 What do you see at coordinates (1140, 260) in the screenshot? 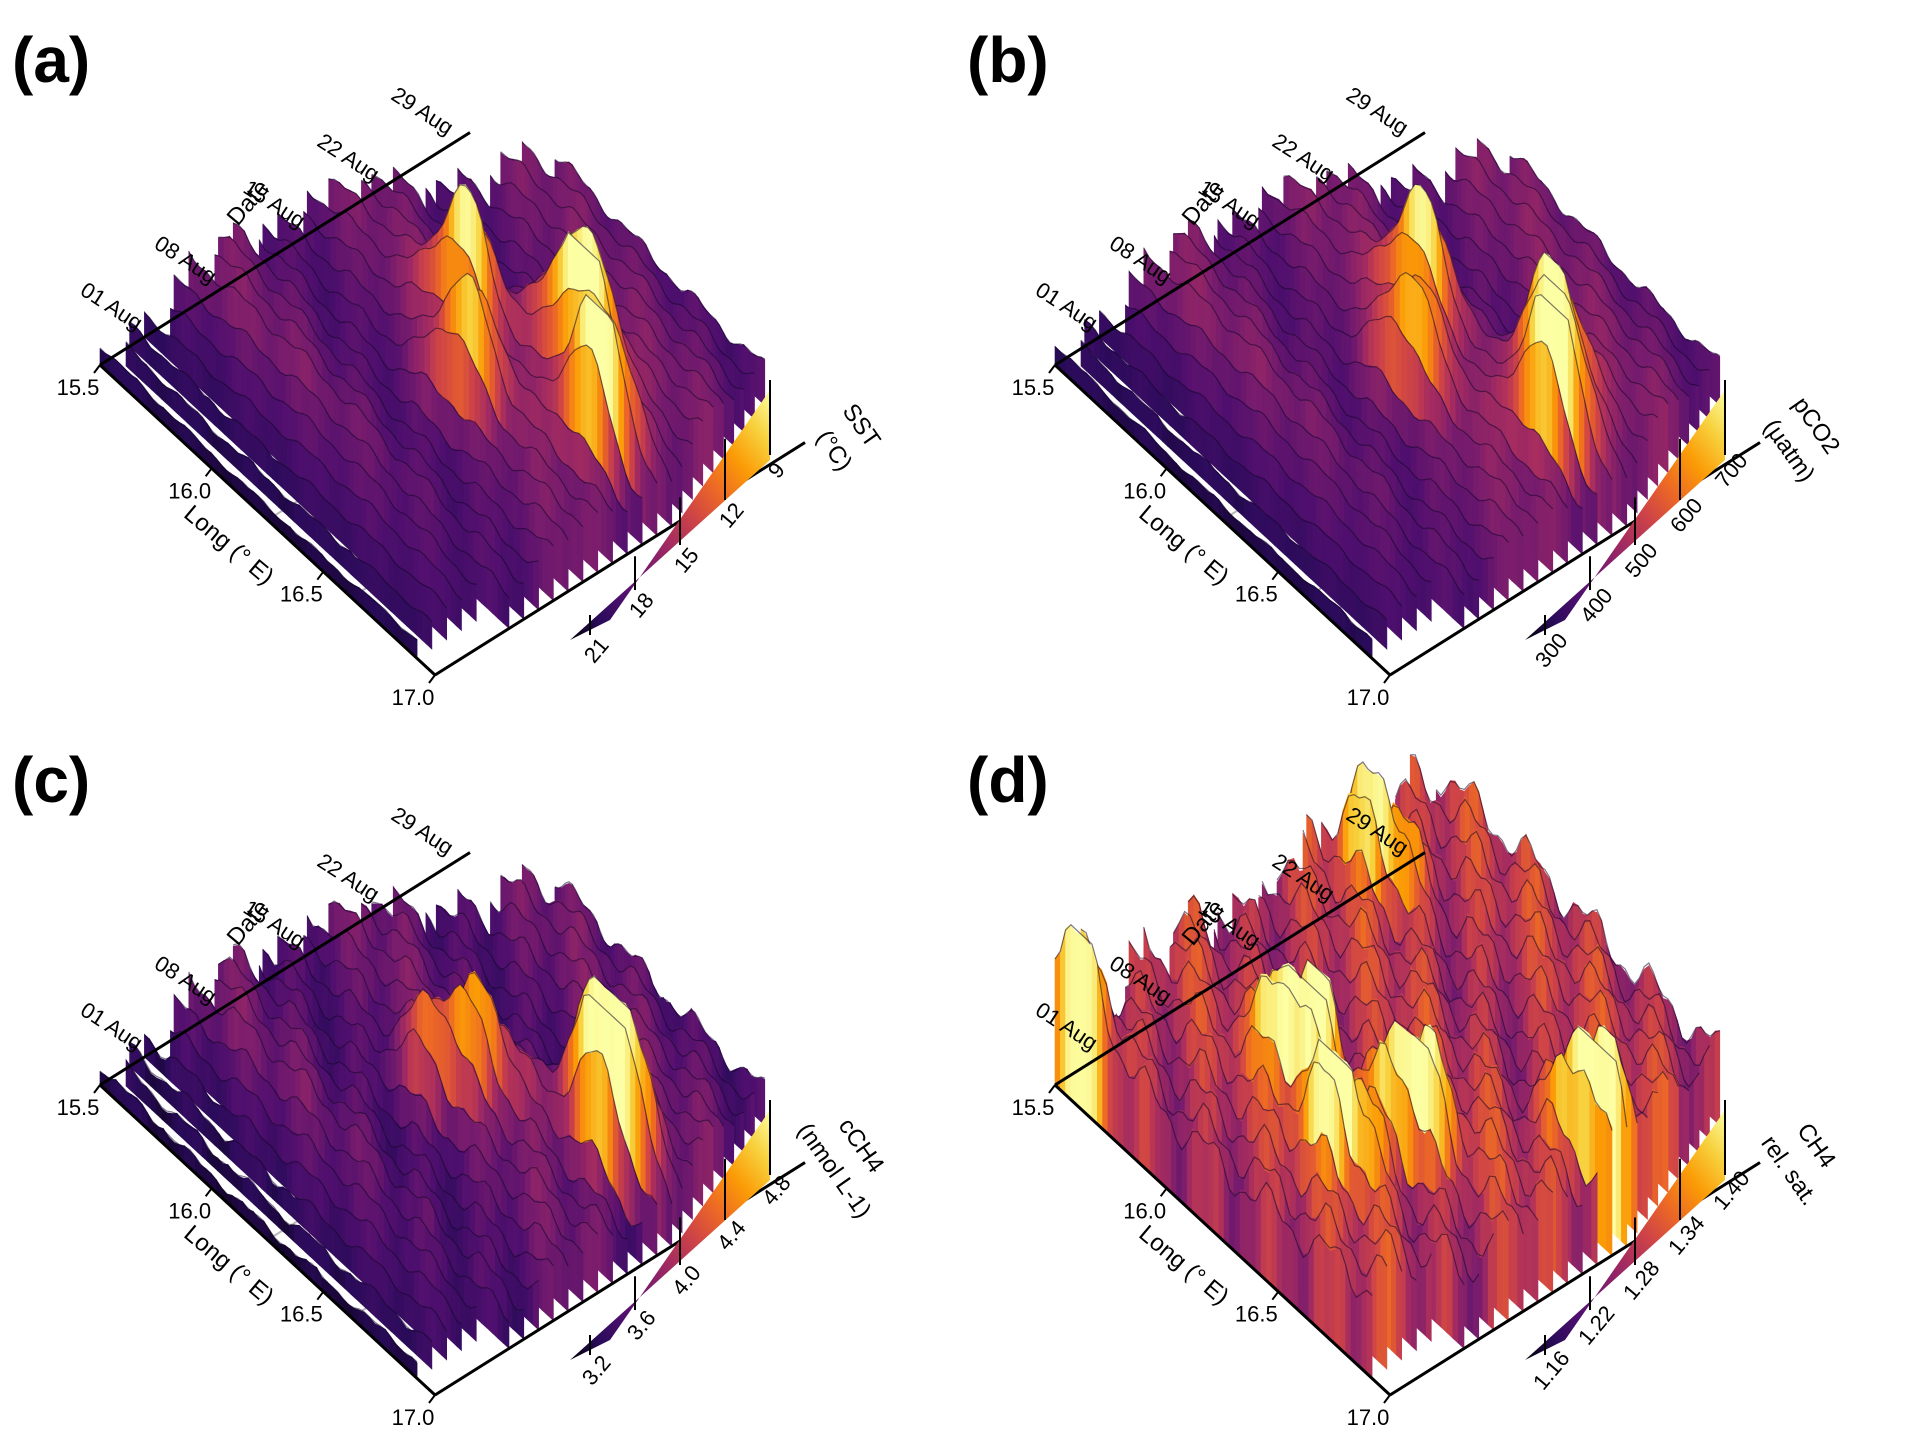
I see `y-tick-label: 08 Aug` at bounding box center [1140, 260].